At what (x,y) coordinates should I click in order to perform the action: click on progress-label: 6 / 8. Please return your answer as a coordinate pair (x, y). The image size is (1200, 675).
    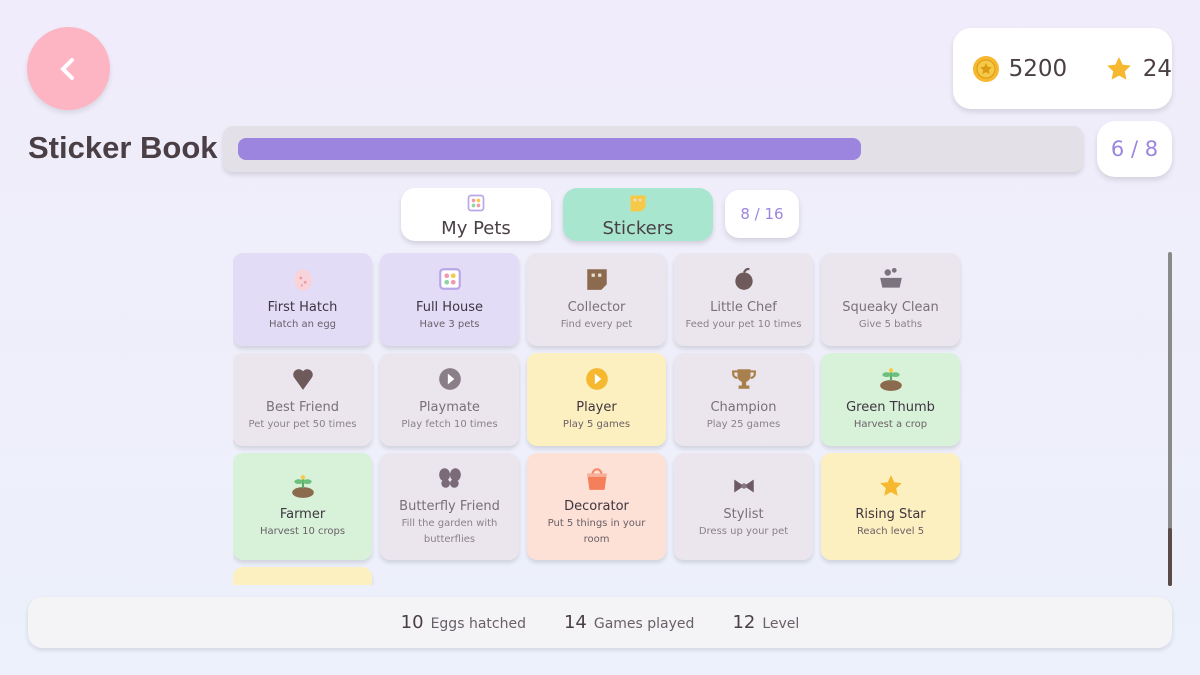
    Looking at the image, I should click on (1134, 149).